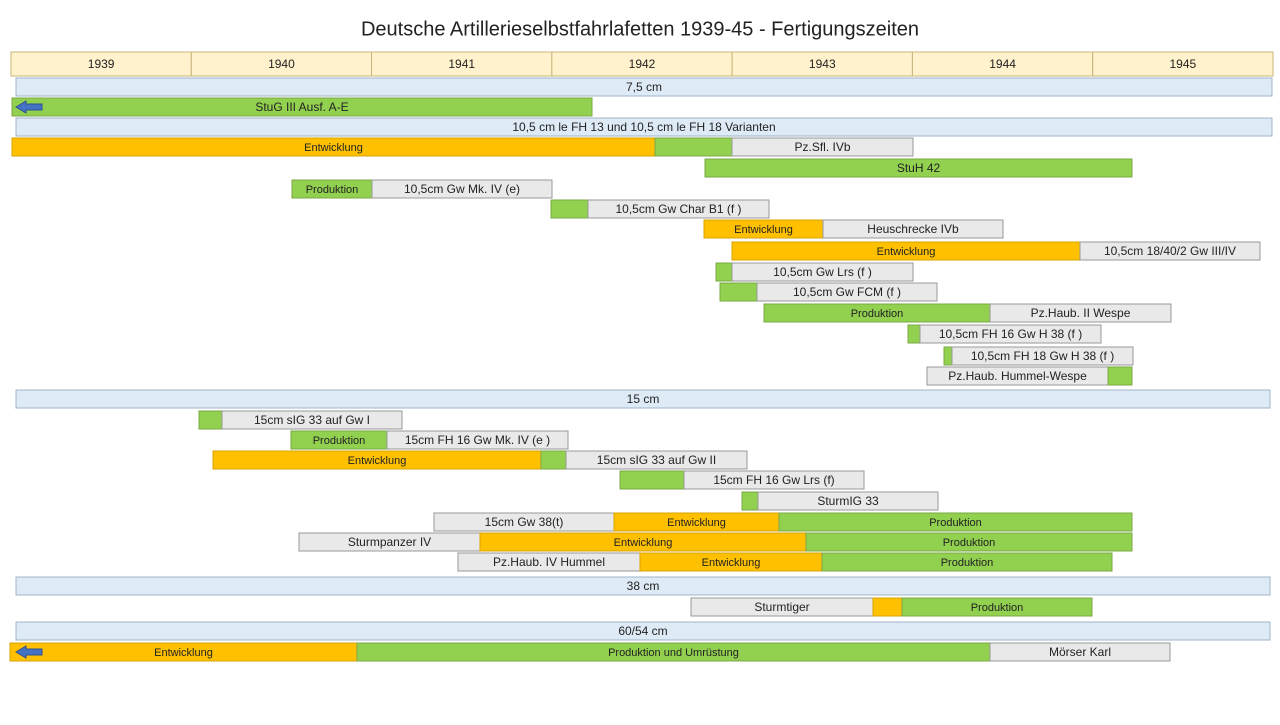 This screenshot has width=1280, height=725. What do you see at coordinates (549, 562) in the screenshot?
I see `bar-label: Pz.Haub. IV Hummel` at bounding box center [549, 562].